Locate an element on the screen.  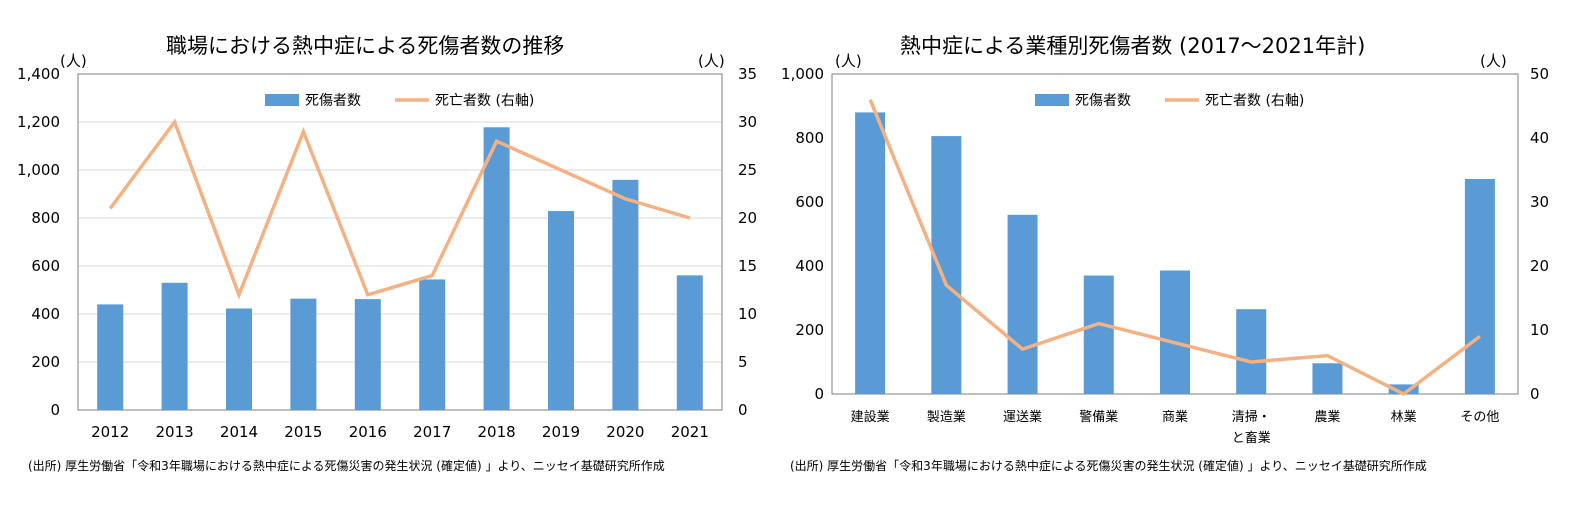
y-tick-label-right: 15 is located at coordinates (747, 266).